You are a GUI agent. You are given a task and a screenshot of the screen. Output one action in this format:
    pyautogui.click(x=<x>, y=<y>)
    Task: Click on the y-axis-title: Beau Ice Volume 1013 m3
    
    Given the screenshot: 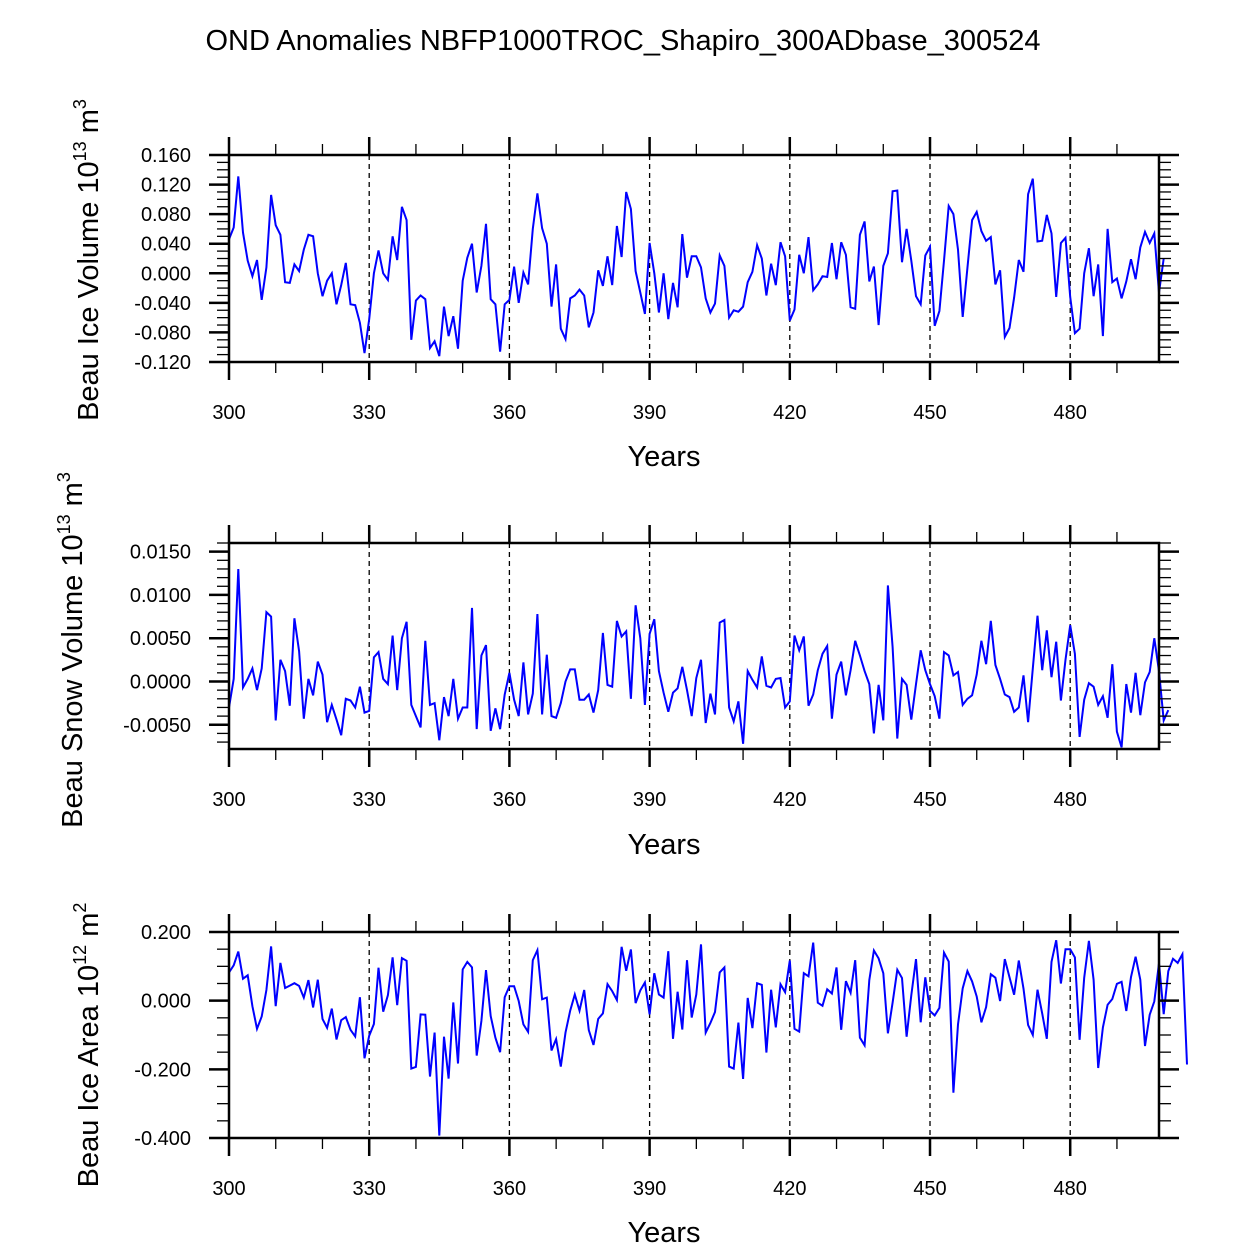 What is the action you would take?
    pyautogui.click(x=87, y=260)
    